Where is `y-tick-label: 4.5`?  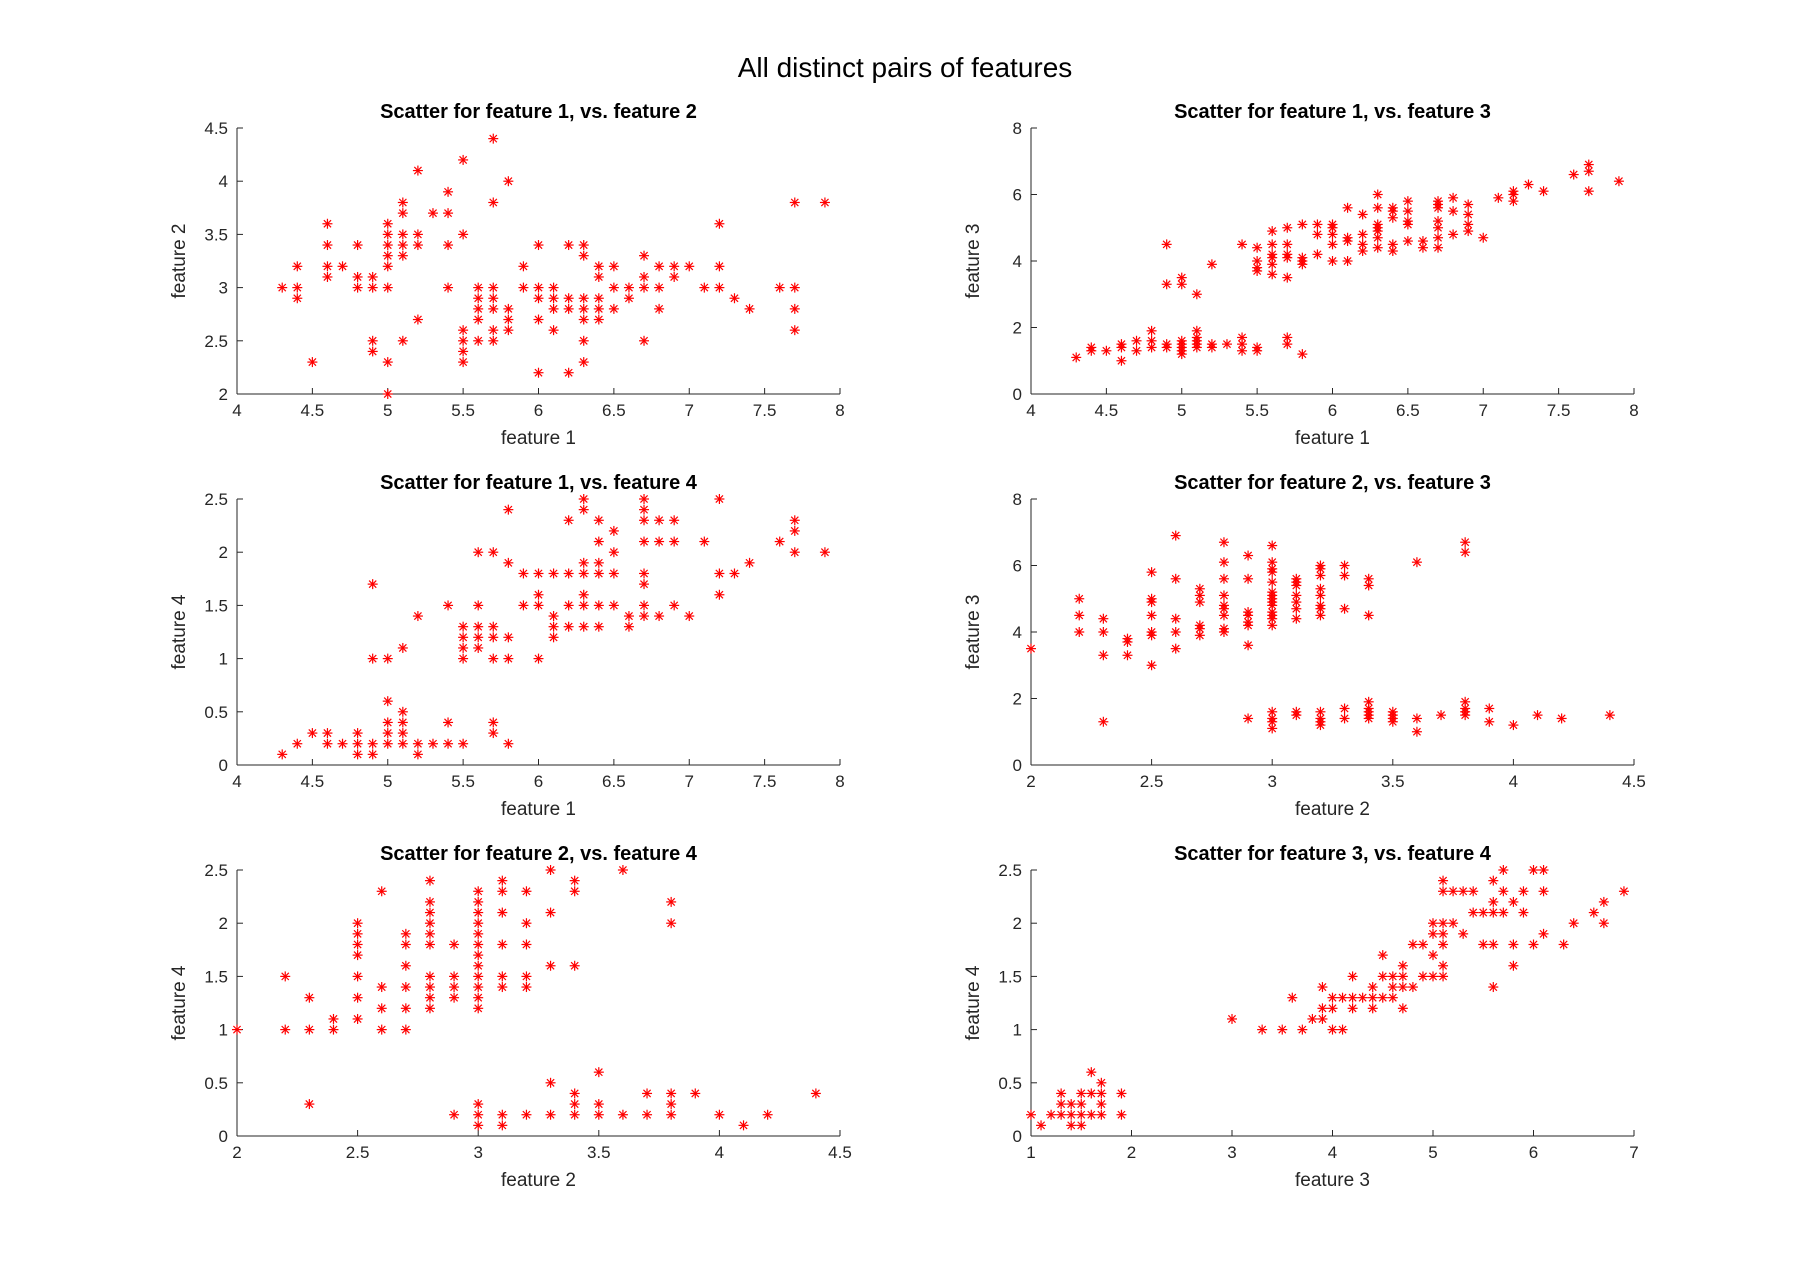
y-tick-label: 4.5 is located at coordinates (216, 128).